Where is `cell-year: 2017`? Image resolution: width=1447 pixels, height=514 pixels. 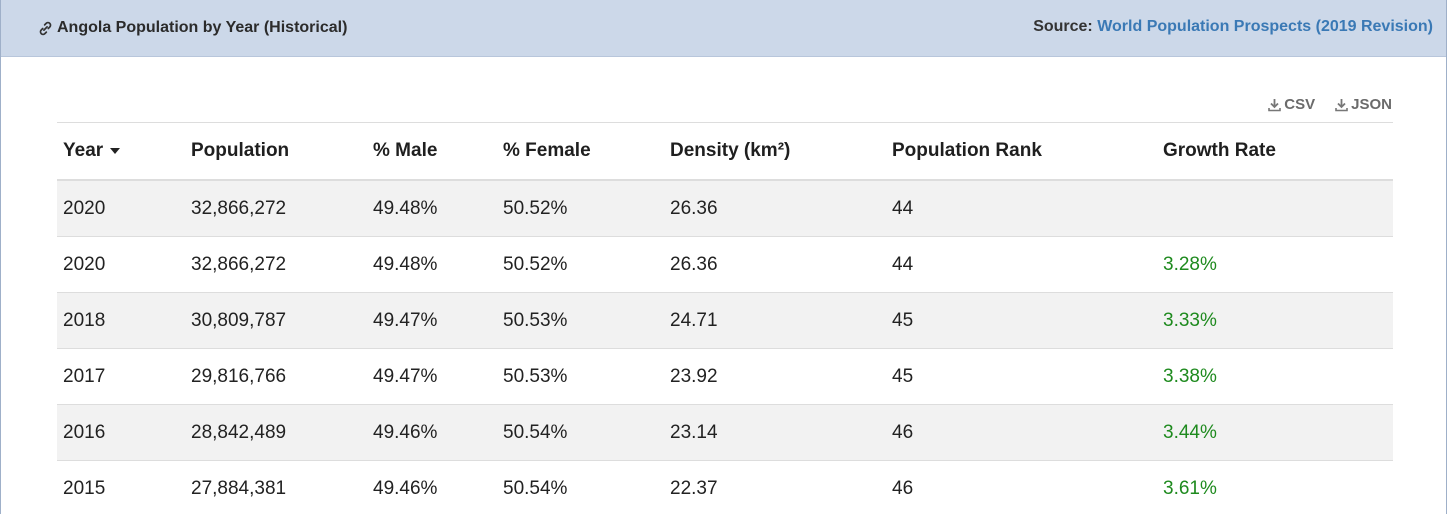
cell-year: 2017 is located at coordinates (124, 376).